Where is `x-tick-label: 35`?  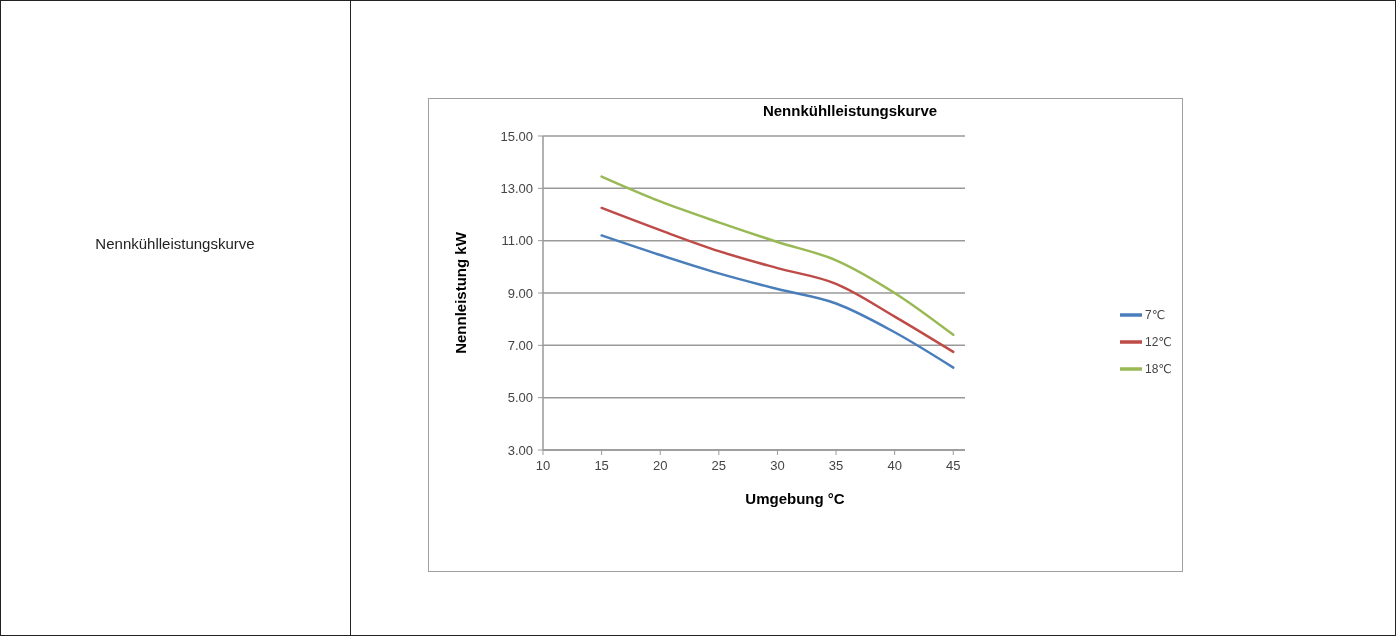 x-tick-label: 35 is located at coordinates (836, 465).